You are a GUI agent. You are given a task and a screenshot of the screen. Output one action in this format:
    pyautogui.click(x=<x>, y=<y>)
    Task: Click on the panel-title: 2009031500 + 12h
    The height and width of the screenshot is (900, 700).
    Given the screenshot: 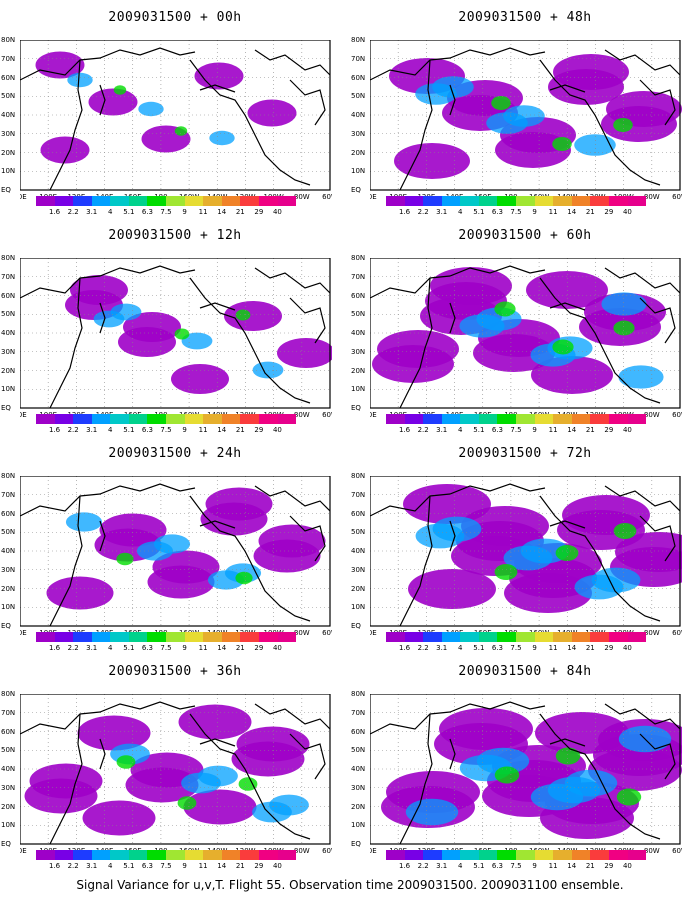 What is the action you would take?
    pyautogui.click(x=175, y=235)
    